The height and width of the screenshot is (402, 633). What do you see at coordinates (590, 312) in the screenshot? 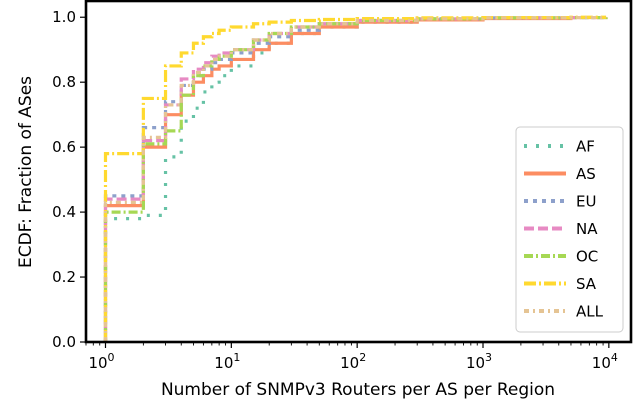
I see `legend-label-all: ALL` at bounding box center [590, 312].